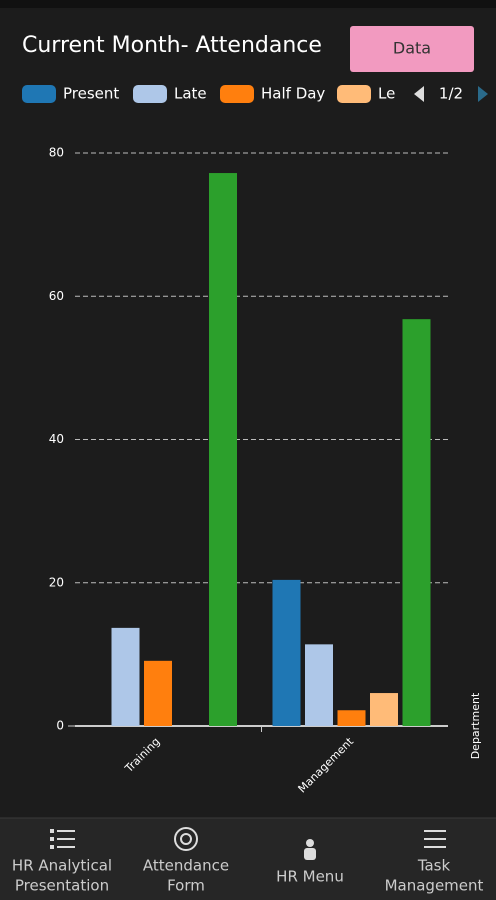 This screenshot has width=496, height=900. Describe the element at coordinates (475, 725) in the screenshot. I see `x-axis-label: Department` at that location.